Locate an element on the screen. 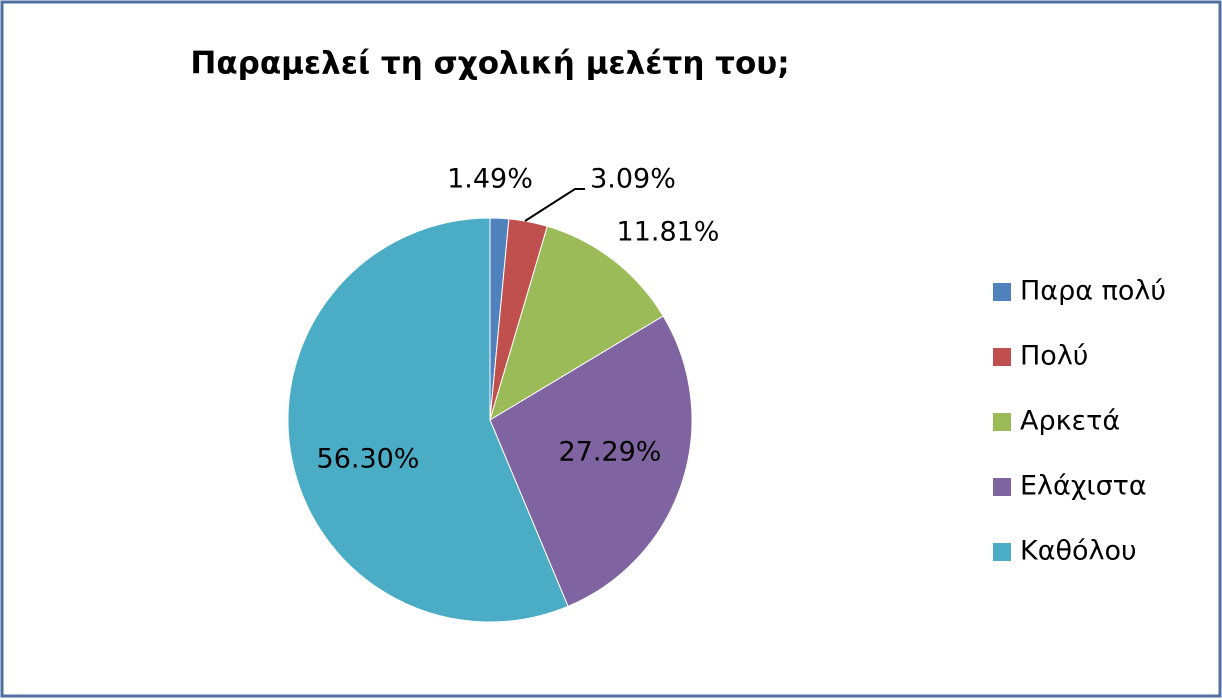 This screenshot has width=1222, height=700. chart-title: Παραμελεί τη σχολική μελέτη του; is located at coordinates (489, 64).